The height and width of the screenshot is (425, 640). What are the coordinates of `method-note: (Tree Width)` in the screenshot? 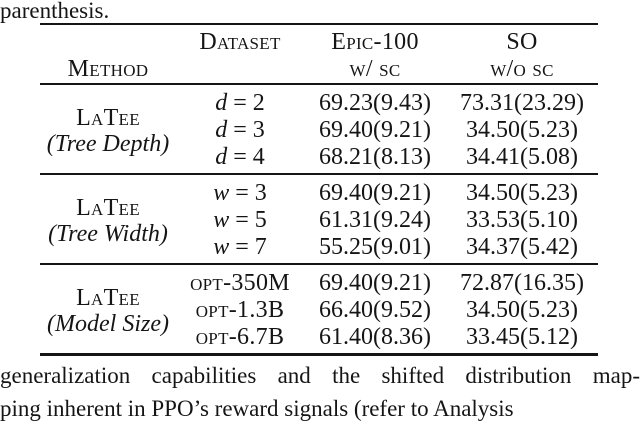 It's located at (108, 233).